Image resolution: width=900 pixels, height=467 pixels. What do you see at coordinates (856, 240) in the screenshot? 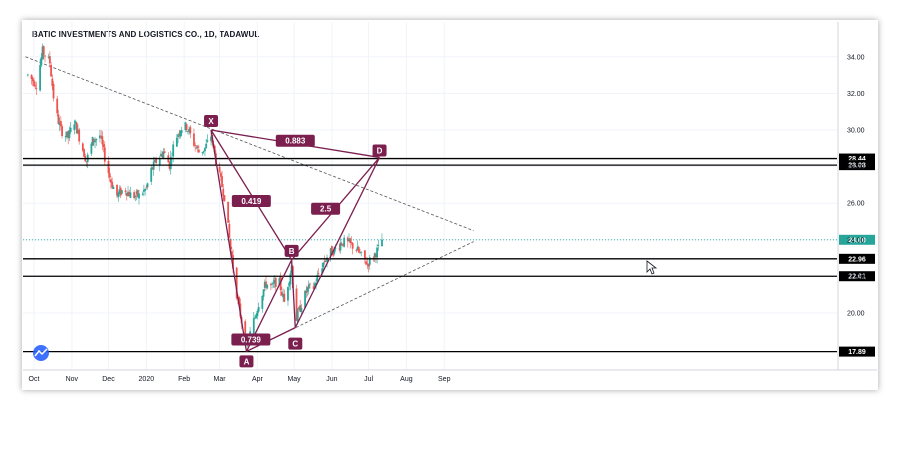
I see `y-tick-label: 24.00` at bounding box center [856, 240].